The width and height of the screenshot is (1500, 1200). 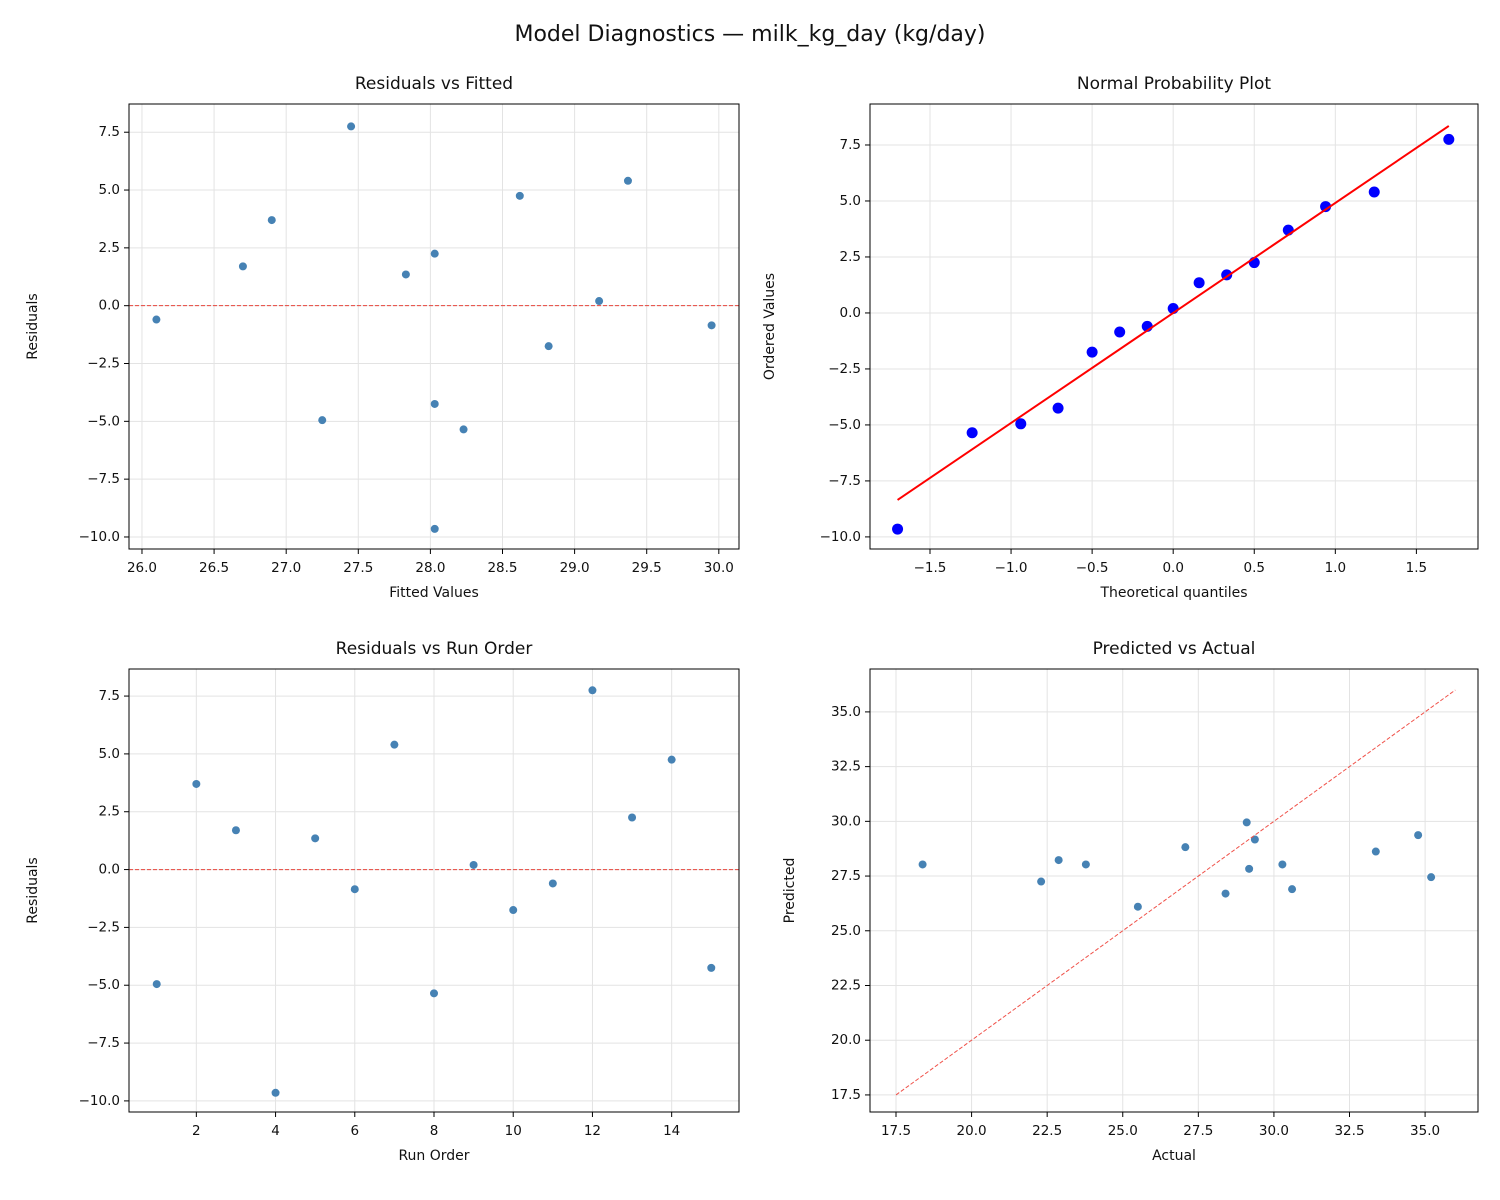 What do you see at coordinates (575, 568) in the screenshot?
I see `x-tick-label: 29.0` at bounding box center [575, 568].